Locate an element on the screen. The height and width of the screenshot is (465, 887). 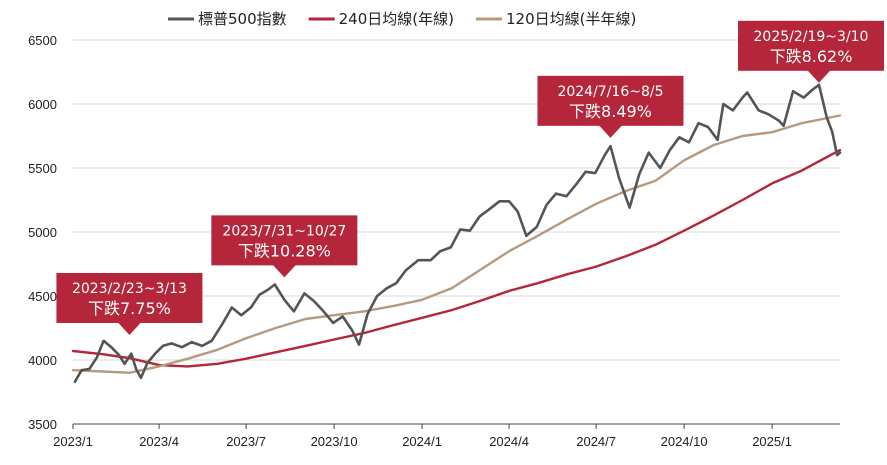
legend-label: 120日均線(半年線) is located at coordinates (571, 19).